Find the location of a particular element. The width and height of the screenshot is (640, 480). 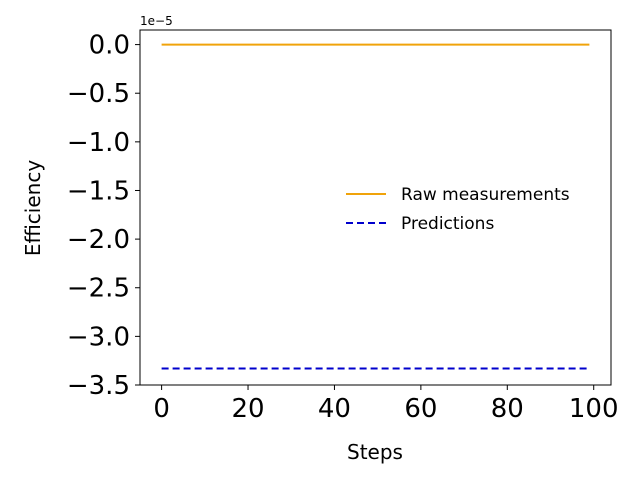

y-tick-label: −3.0 is located at coordinates (98, 337).